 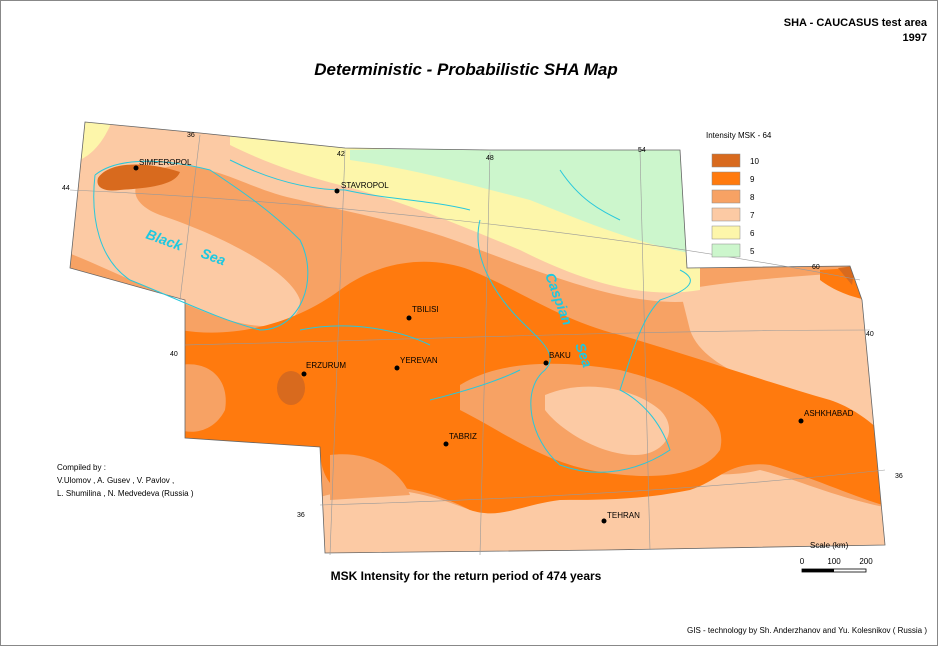 What do you see at coordinates (752, 251) in the screenshot?
I see `legend-label: 5` at bounding box center [752, 251].